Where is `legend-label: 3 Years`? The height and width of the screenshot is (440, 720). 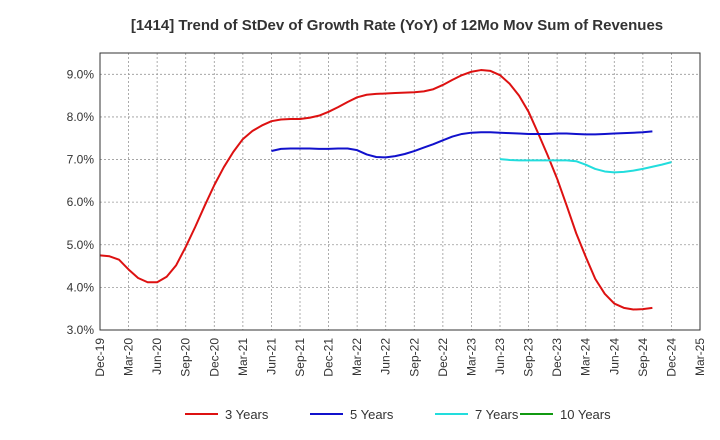
legend-label: 3 Years is located at coordinates (247, 414).